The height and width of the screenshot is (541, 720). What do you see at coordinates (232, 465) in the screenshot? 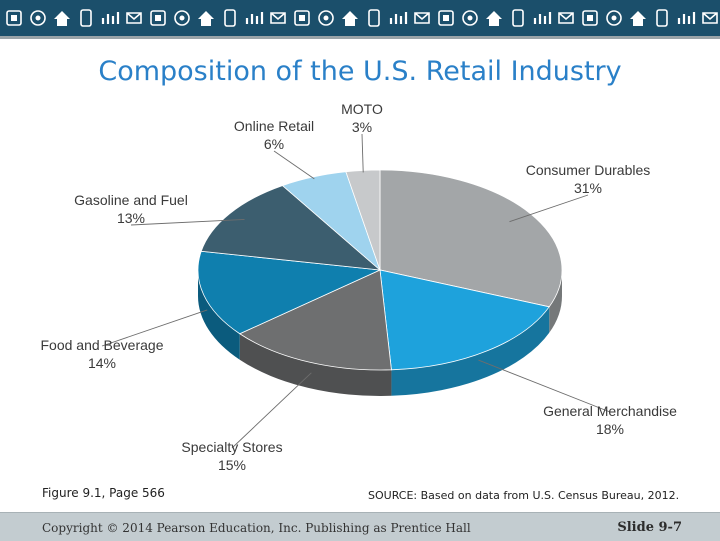
I see `slice-value-specialty-stores: 15%` at bounding box center [232, 465].